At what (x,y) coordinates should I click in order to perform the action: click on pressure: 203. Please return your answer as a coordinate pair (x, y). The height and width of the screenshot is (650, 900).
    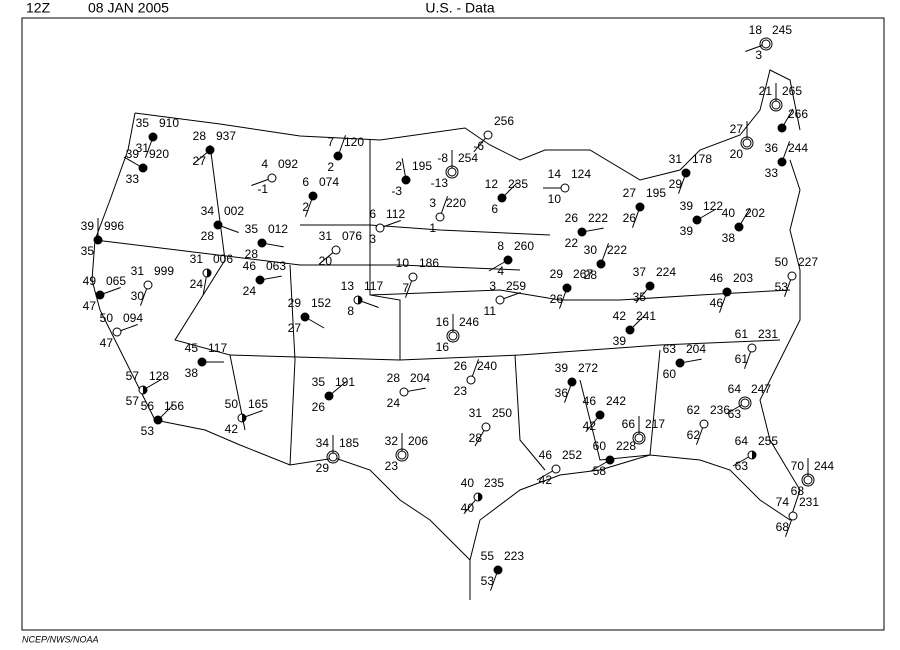
    Looking at the image, I should click on (743, 278).